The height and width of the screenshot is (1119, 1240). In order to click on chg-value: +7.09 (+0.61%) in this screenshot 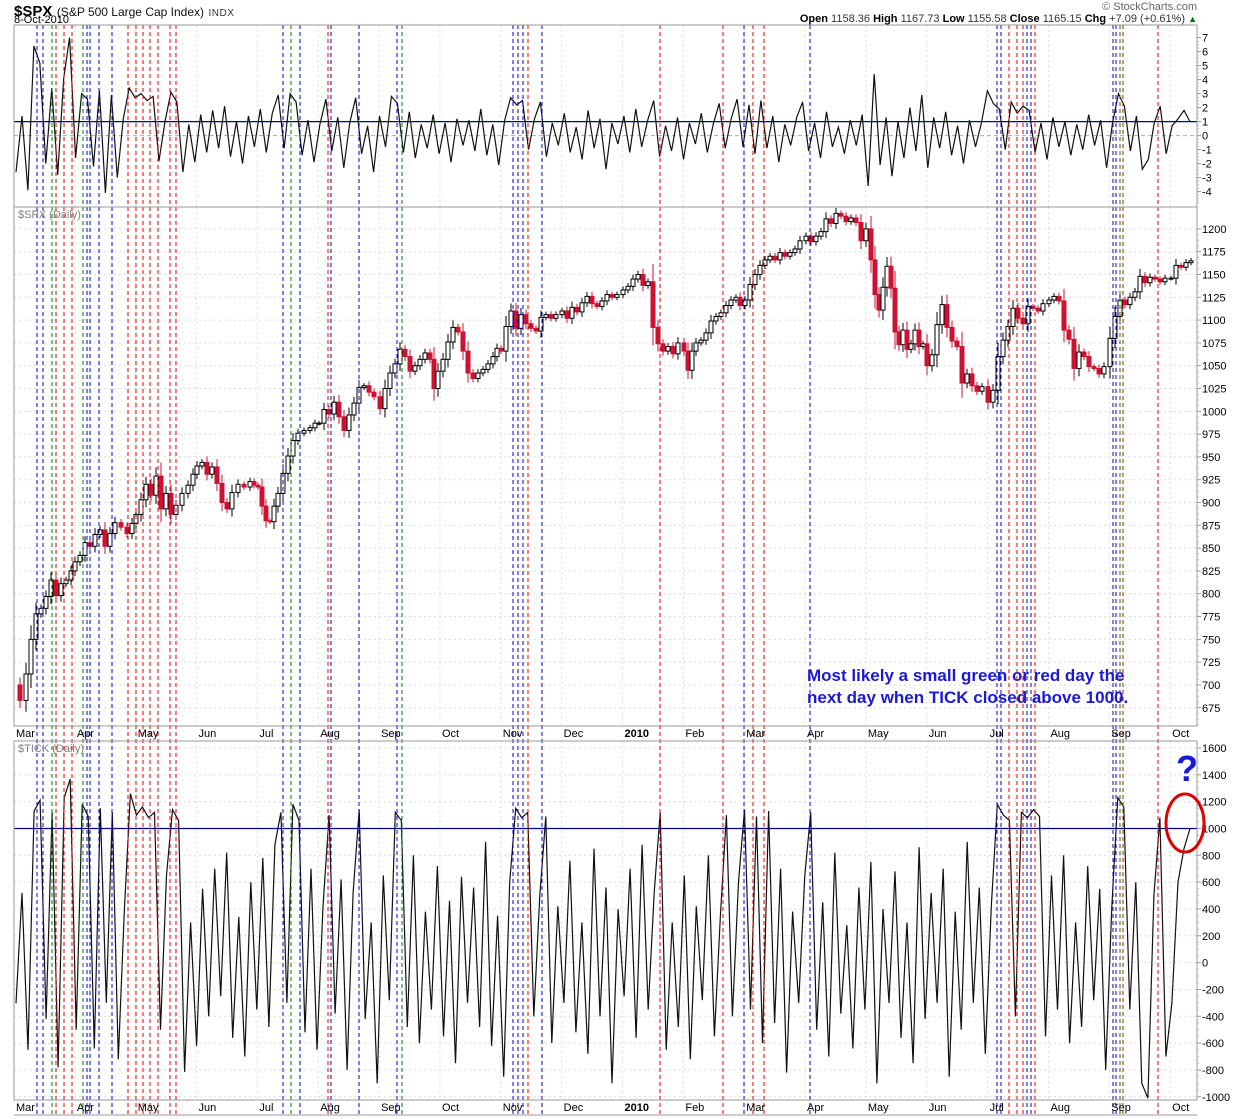, I will do `click(1147, 19)`.